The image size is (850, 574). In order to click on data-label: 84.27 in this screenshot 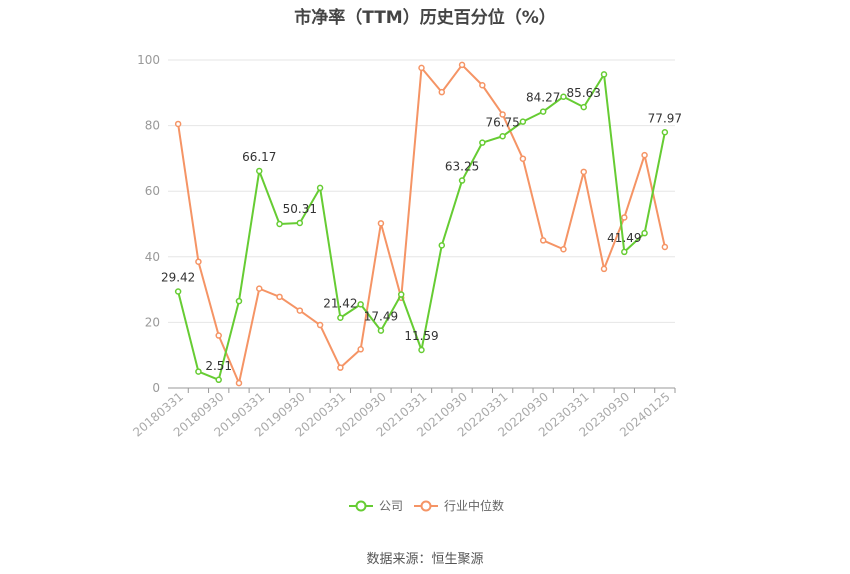, I will do `click(543, 98)`.